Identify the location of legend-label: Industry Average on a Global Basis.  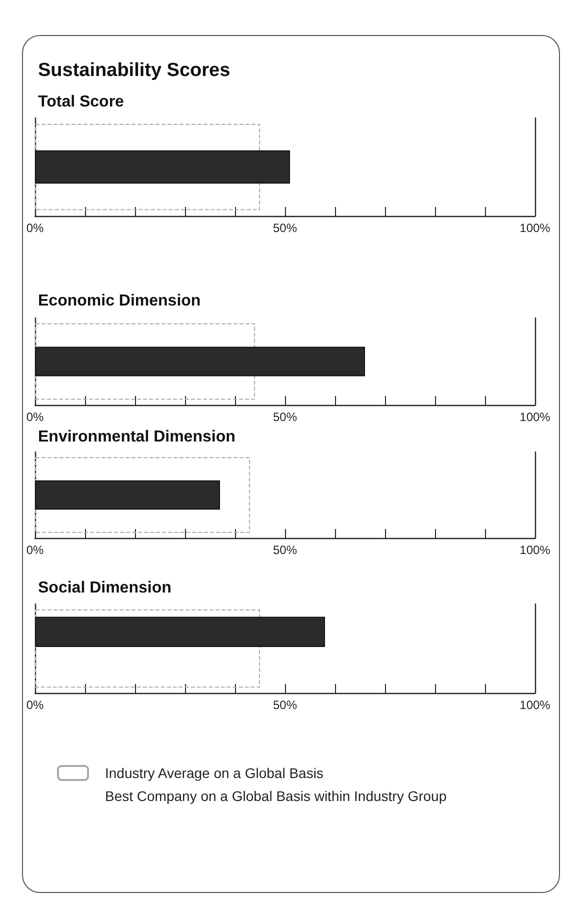
(214, 773).